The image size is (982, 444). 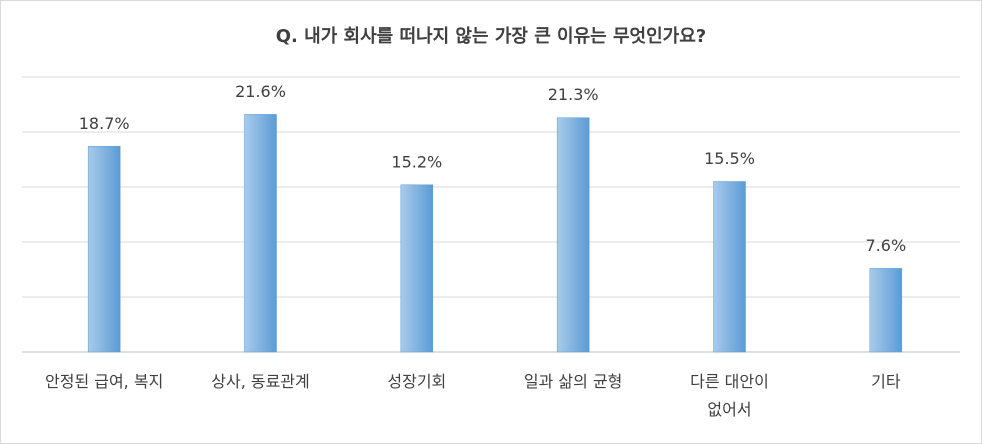 I want to click on value-label: 7.6%, so click(x=886, y=245).